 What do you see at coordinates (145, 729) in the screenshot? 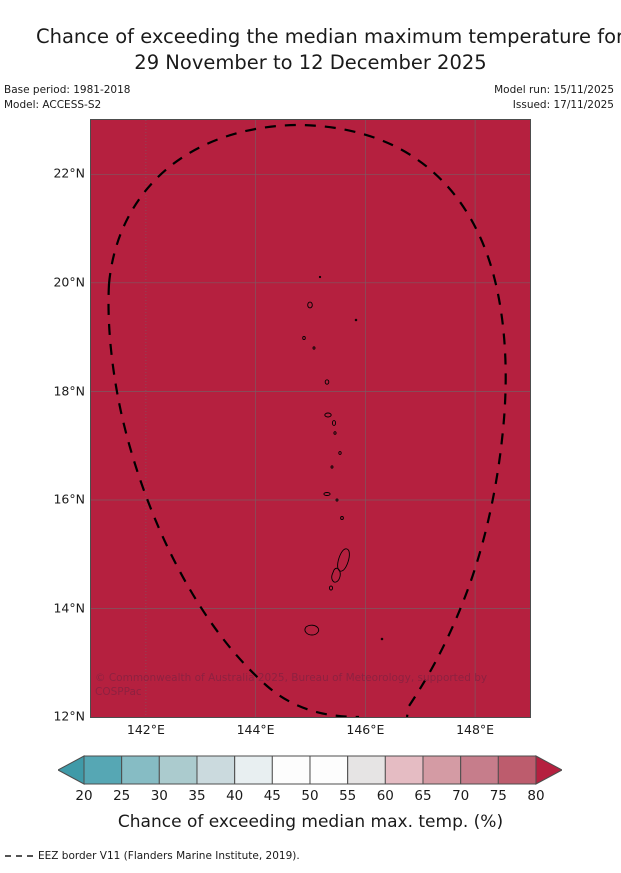
I see `x-tick-142e: 142°E` at bounding box center [145, 729].